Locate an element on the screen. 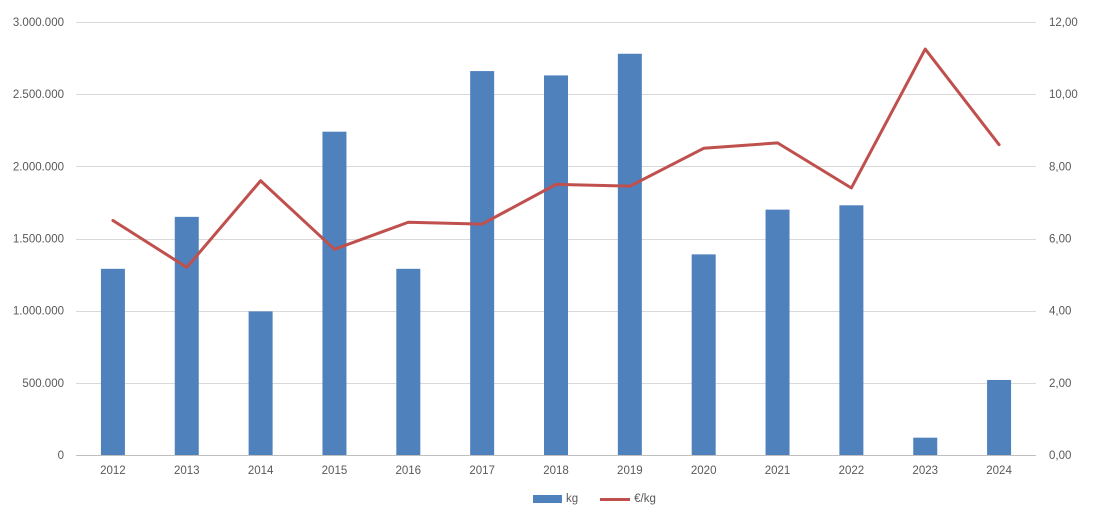 The width and height of the screenshot is (1104, 525). bar-2019 is located at coordinates (629, 254).